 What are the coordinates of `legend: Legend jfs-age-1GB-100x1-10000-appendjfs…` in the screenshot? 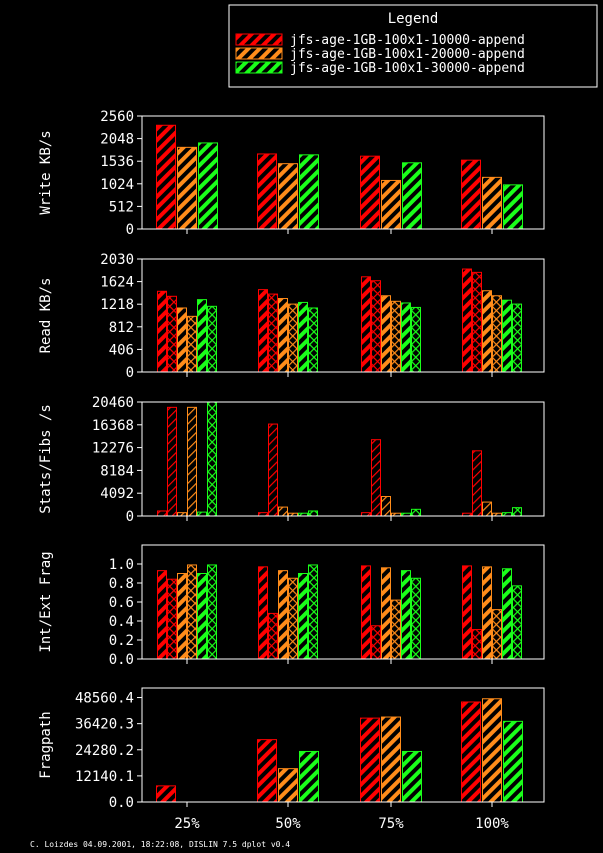 It's located at (413, 46).